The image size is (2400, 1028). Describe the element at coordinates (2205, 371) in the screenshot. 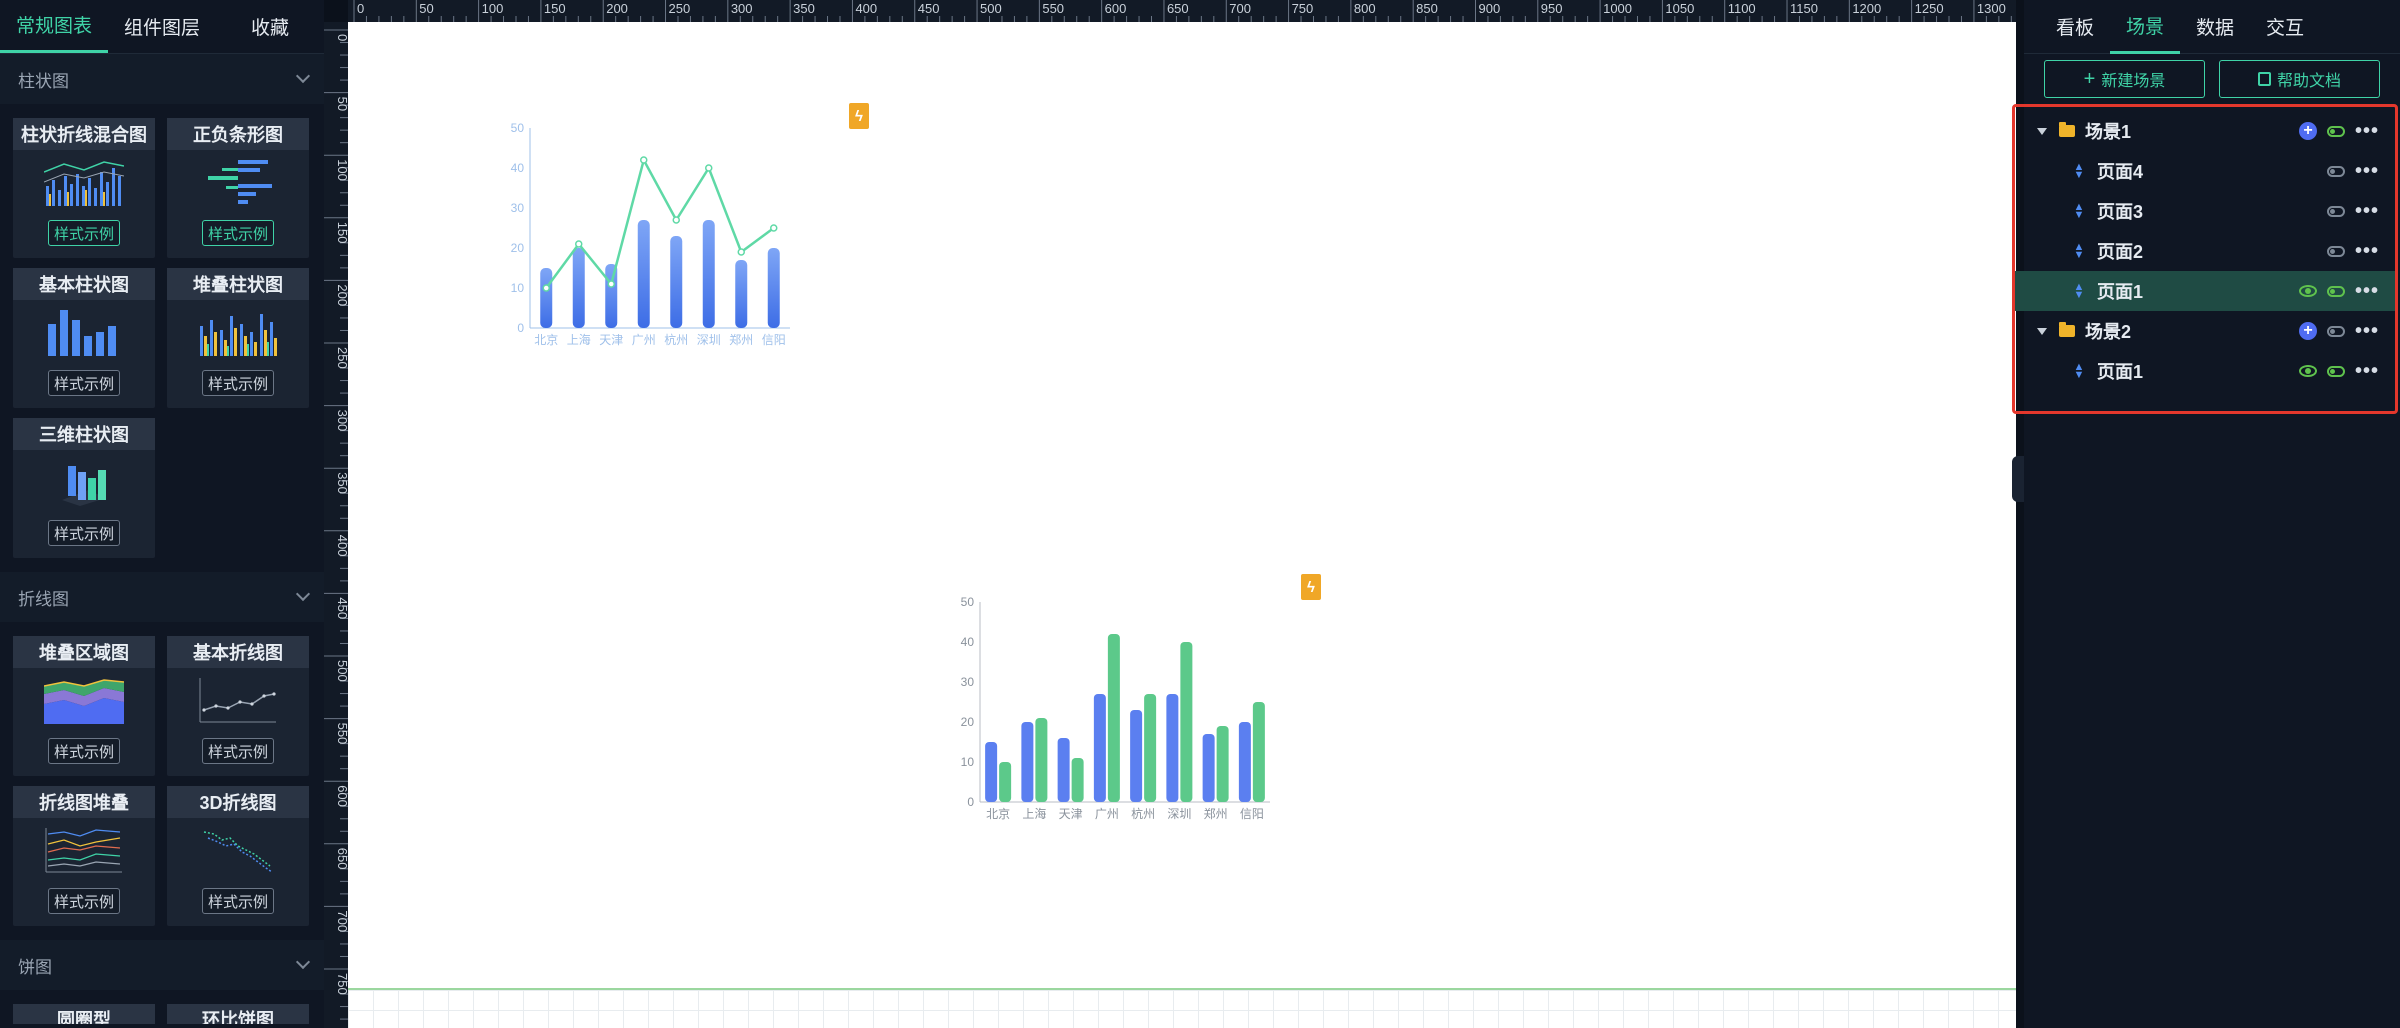

I see `page-row: ▲ ▼ 页面1 •••` at that location.